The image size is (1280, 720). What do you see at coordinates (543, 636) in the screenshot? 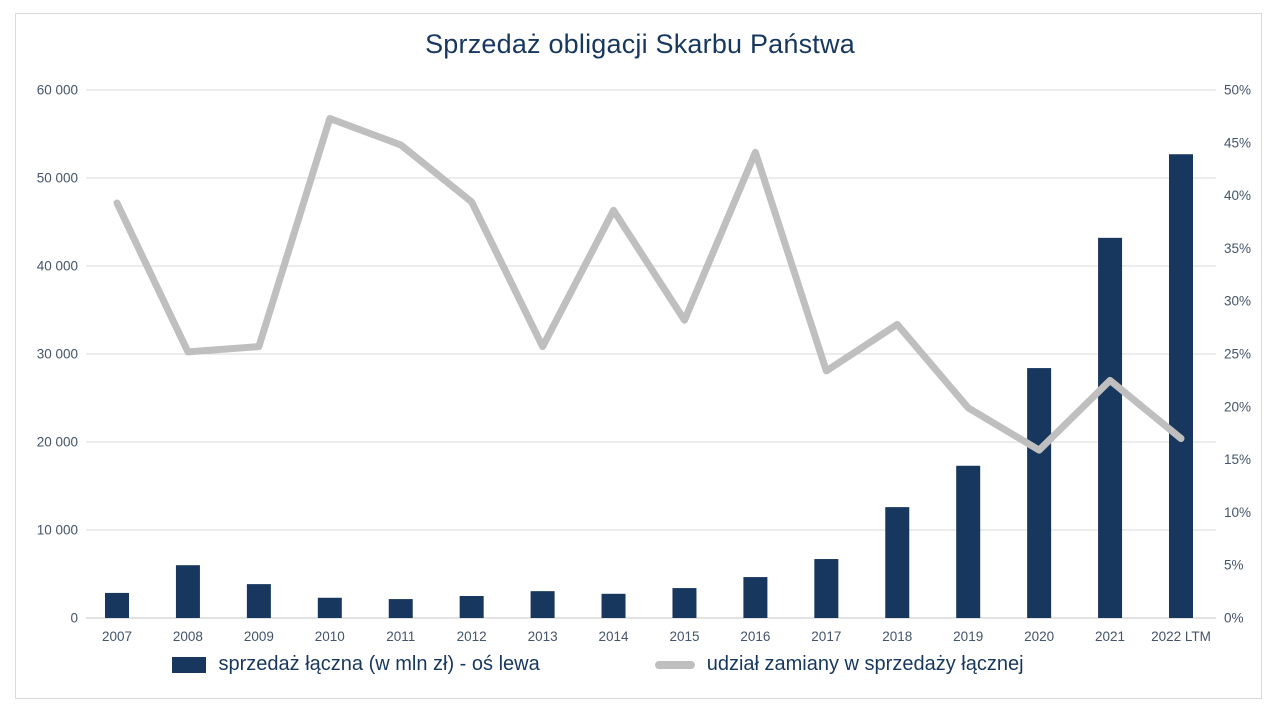
I see `x-axis-tick-label: 2013` at bounding box center [543, 636].